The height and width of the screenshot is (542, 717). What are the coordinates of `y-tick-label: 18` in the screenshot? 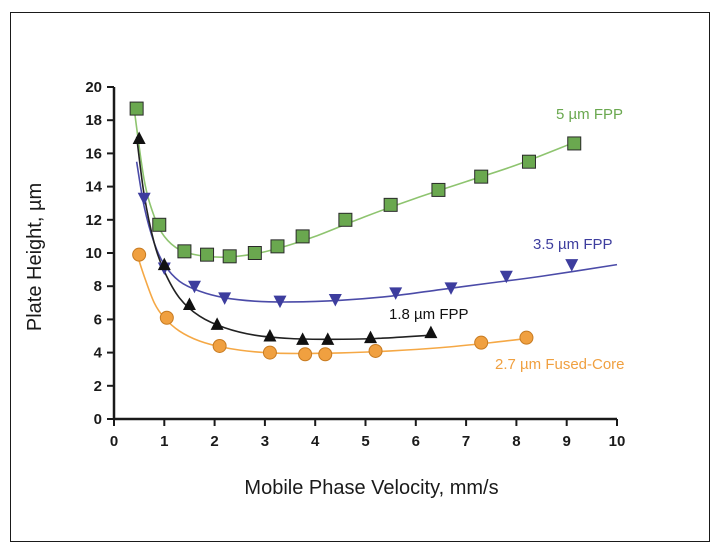 It's located at (93, 120).